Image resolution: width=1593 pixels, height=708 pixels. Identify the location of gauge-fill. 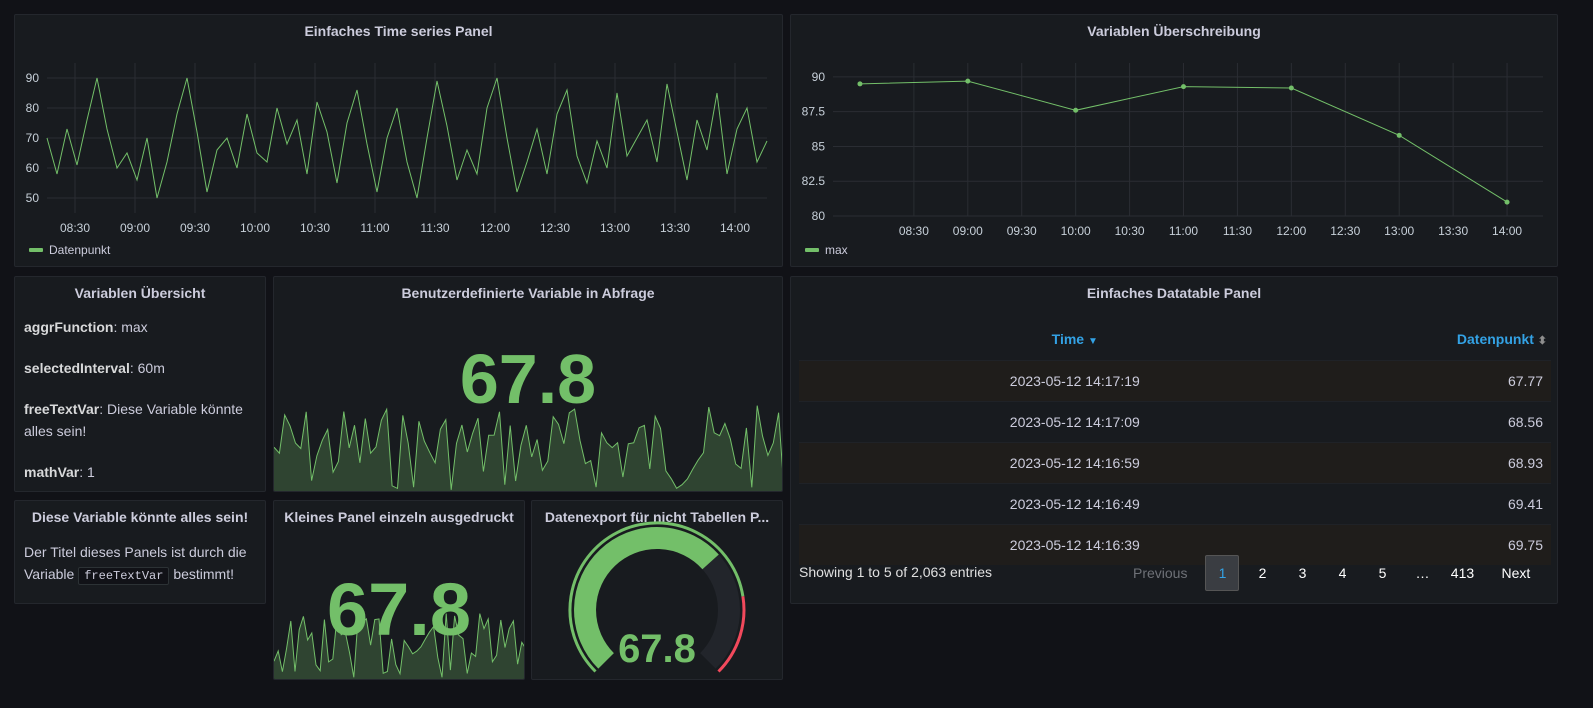
(646, 598).